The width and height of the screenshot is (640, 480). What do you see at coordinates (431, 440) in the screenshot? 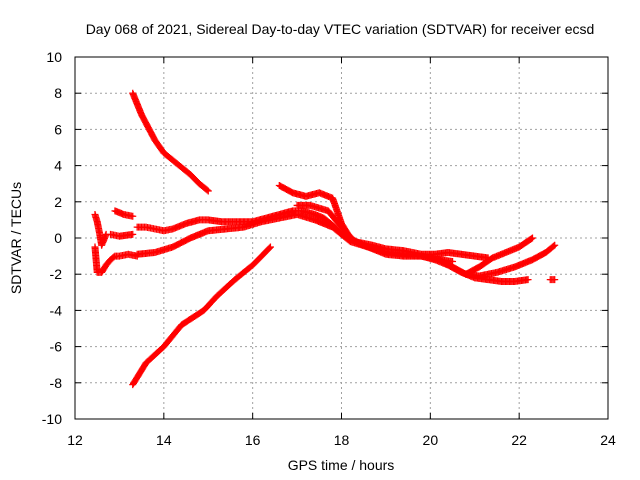
I see `x-tick-label: 20` at bounding box center [431, 440].